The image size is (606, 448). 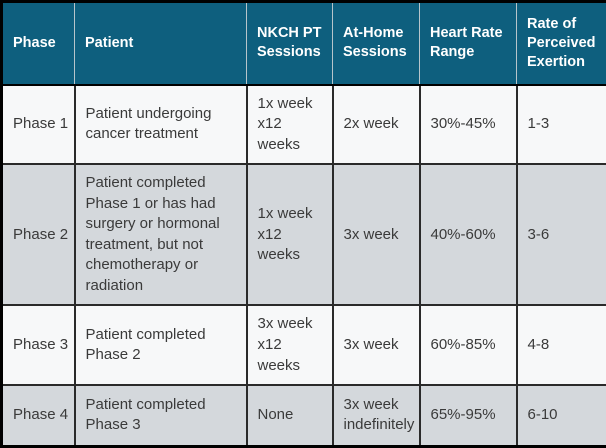 I want to click on col-header-phase: Phase, so click(x=38, y=43).